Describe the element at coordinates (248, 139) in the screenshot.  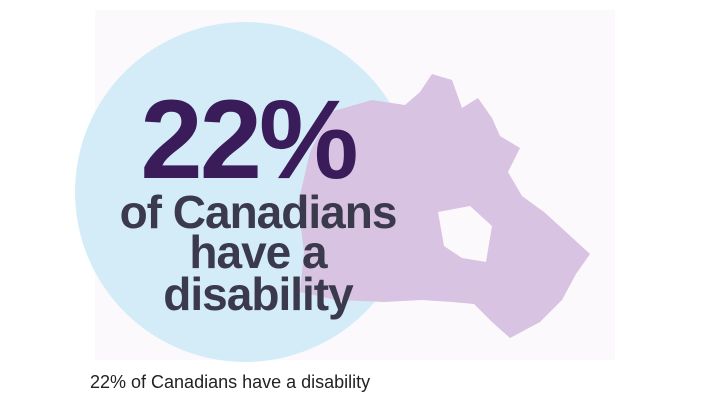
I see `headline: 22%` at that location.